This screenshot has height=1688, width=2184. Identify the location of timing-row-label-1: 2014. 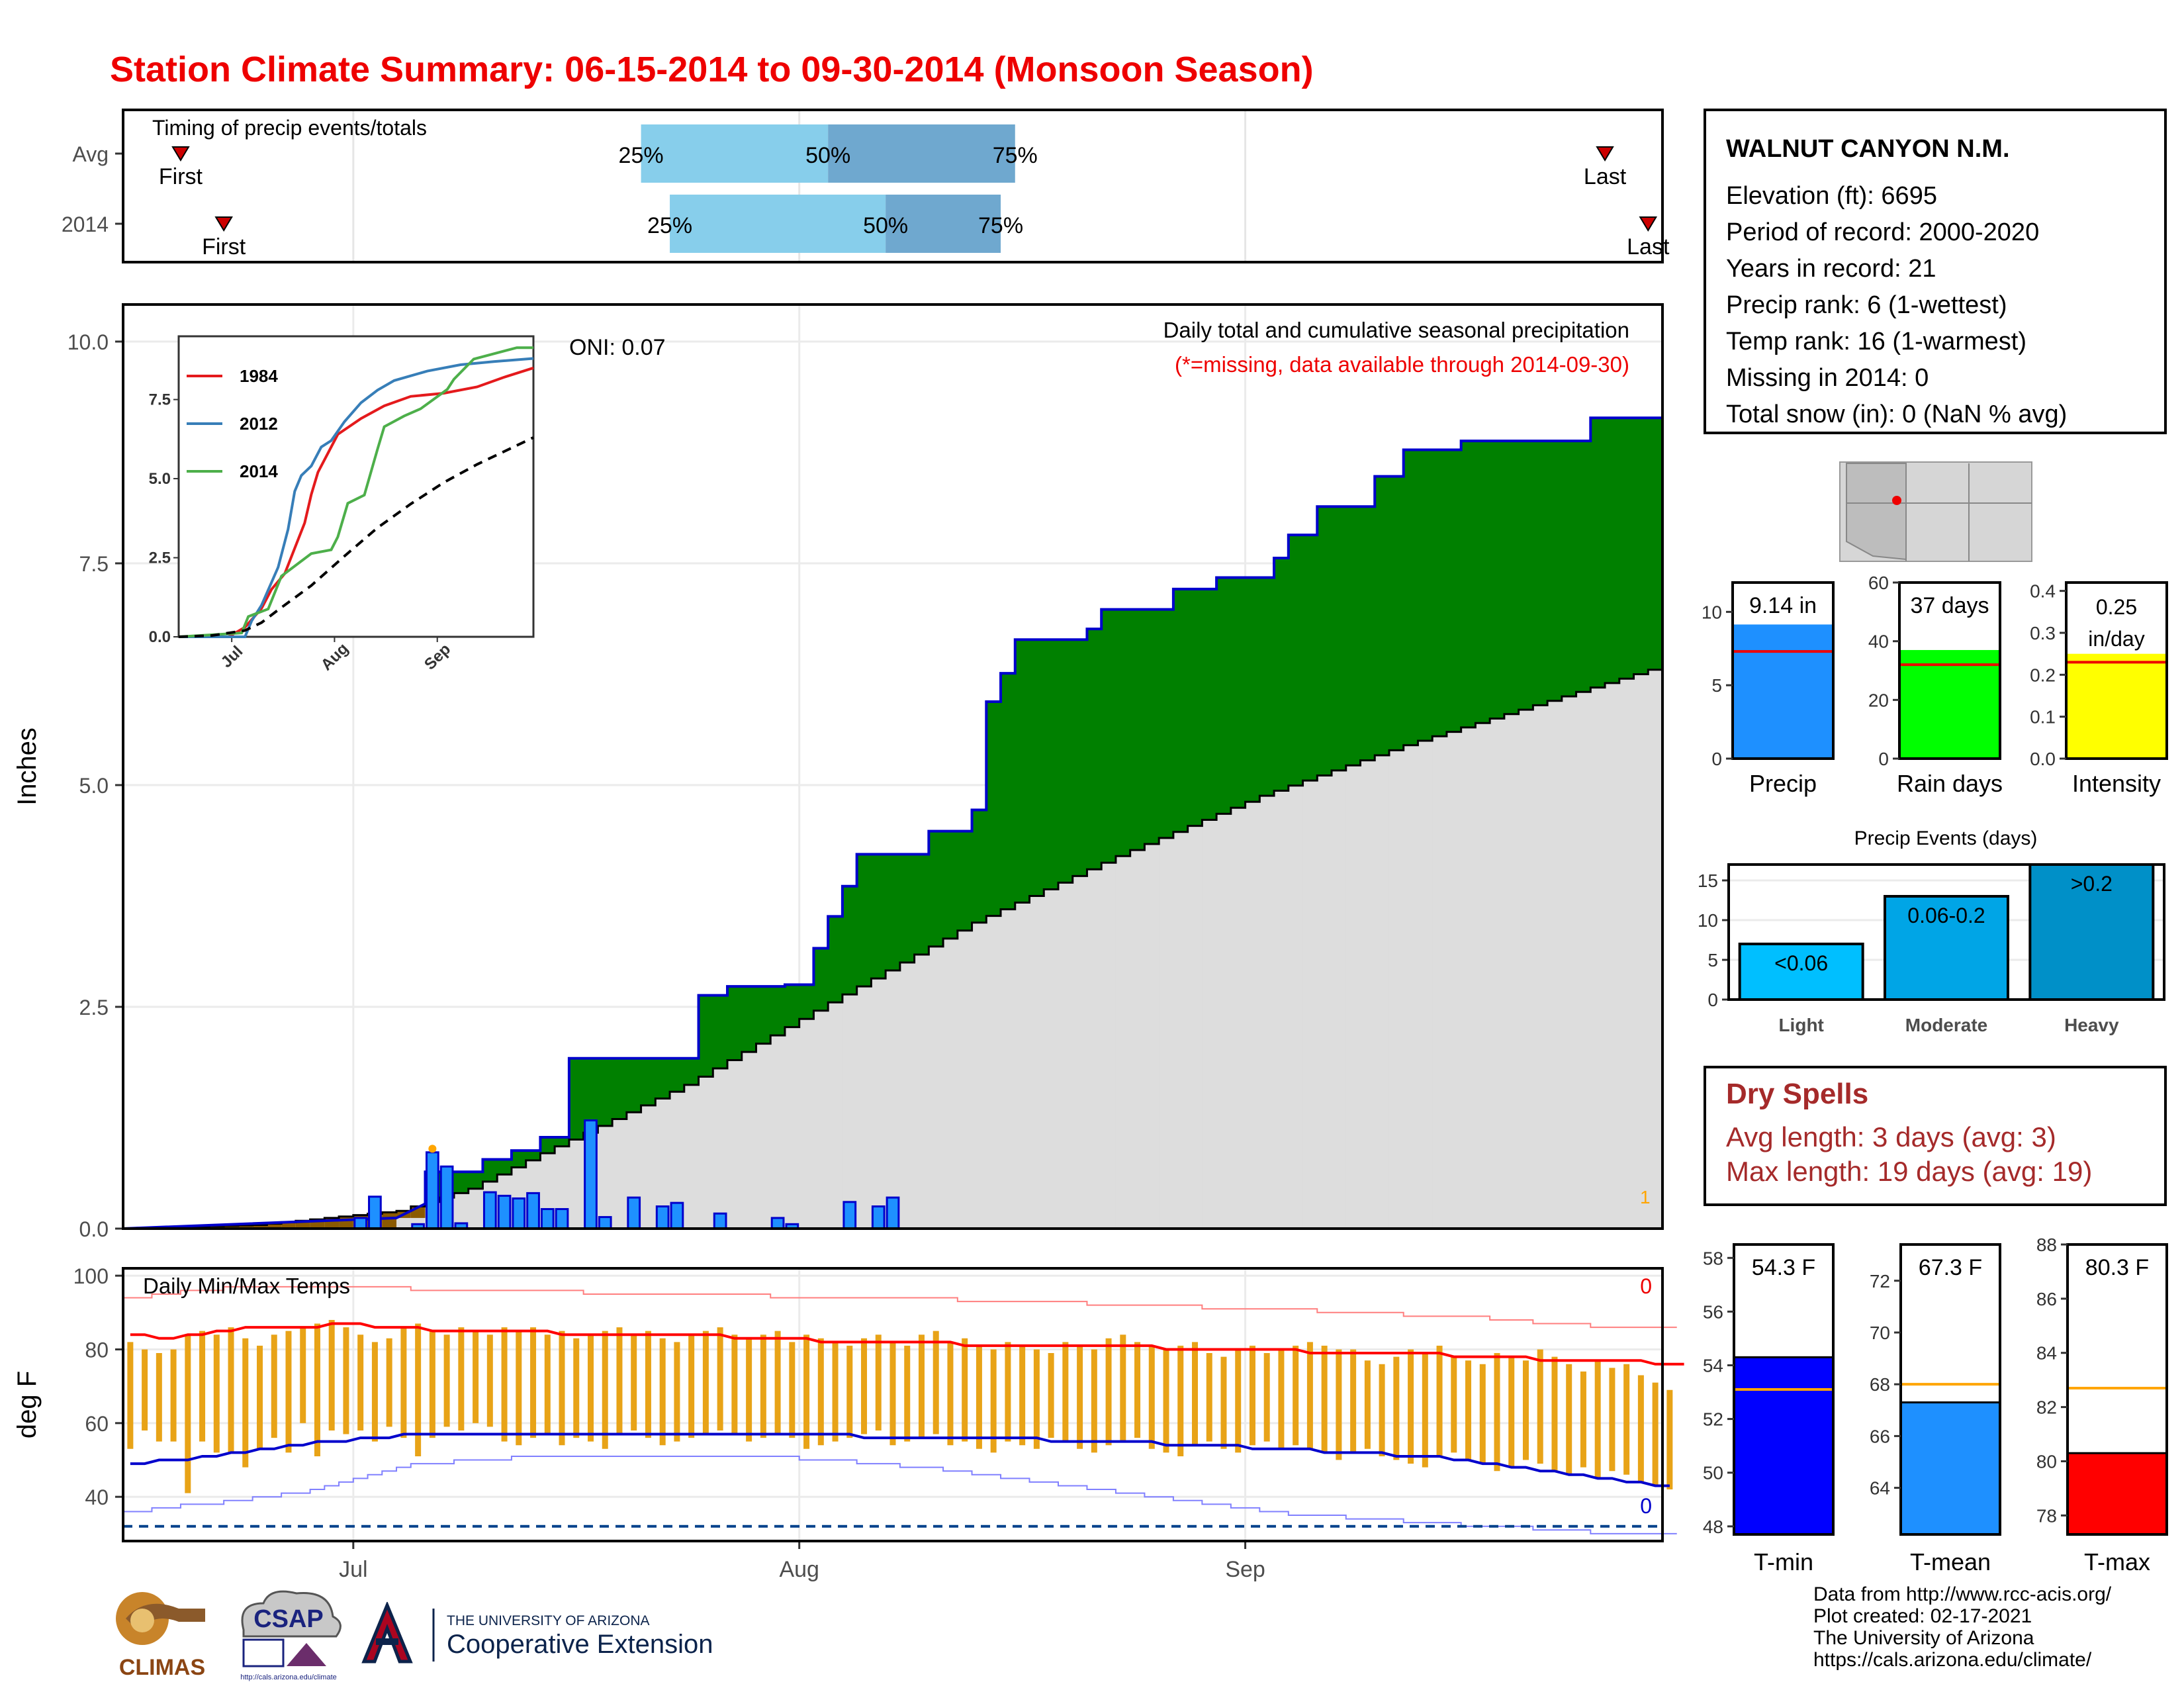
(85, 224).